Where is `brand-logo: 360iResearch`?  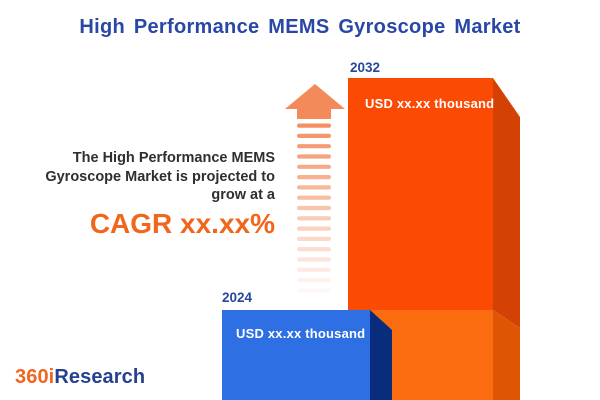
brand-logo: 360iResearch is located at coordinates (80, 377).